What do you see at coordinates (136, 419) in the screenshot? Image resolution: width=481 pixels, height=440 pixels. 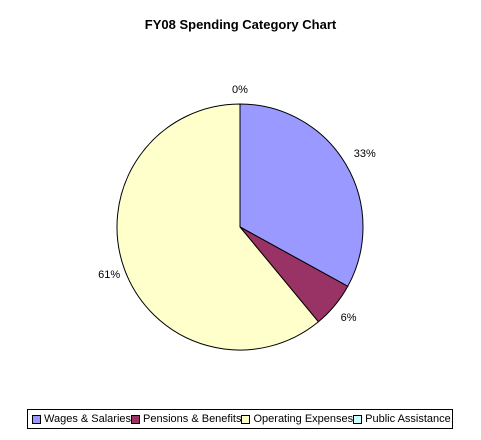 I see `legend-swatch-pensions` at bounding box center [136, 419].